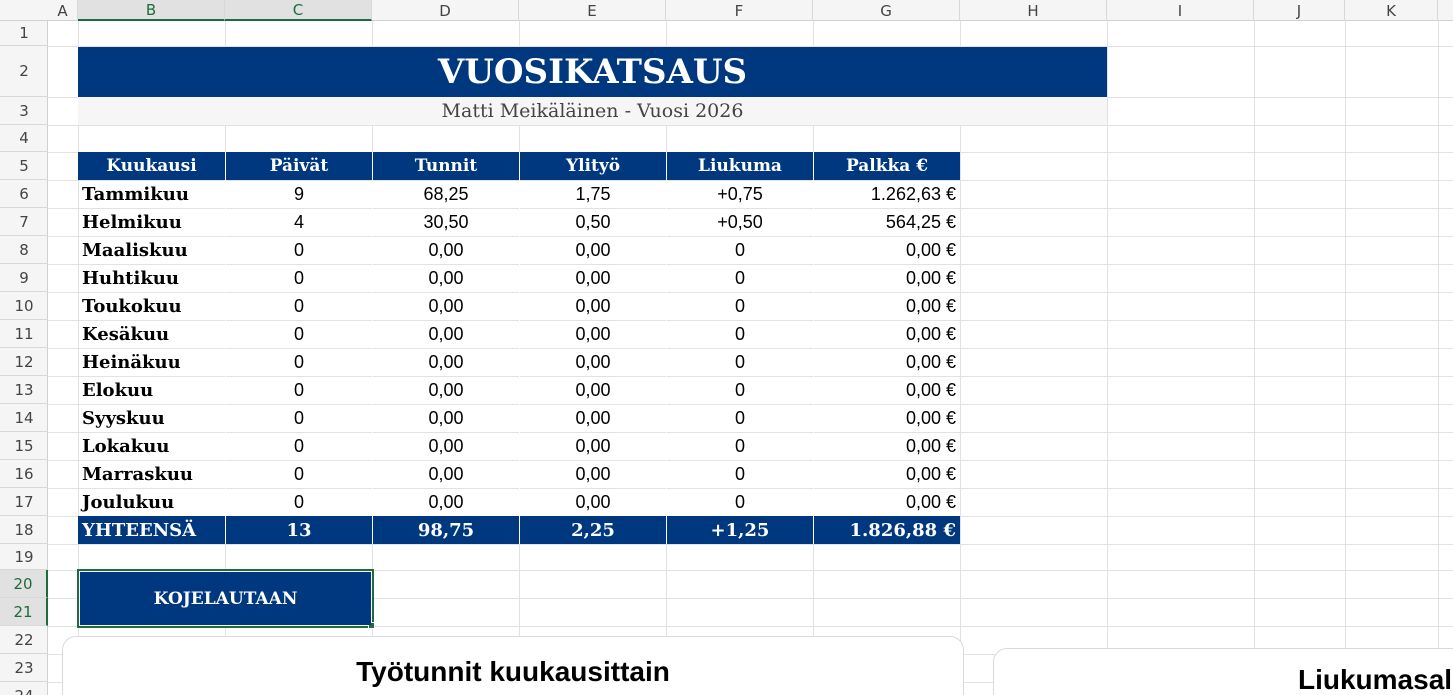 This screenshot has width=1453, height=695. I want to click on row-header: 18, so click(24, 530).